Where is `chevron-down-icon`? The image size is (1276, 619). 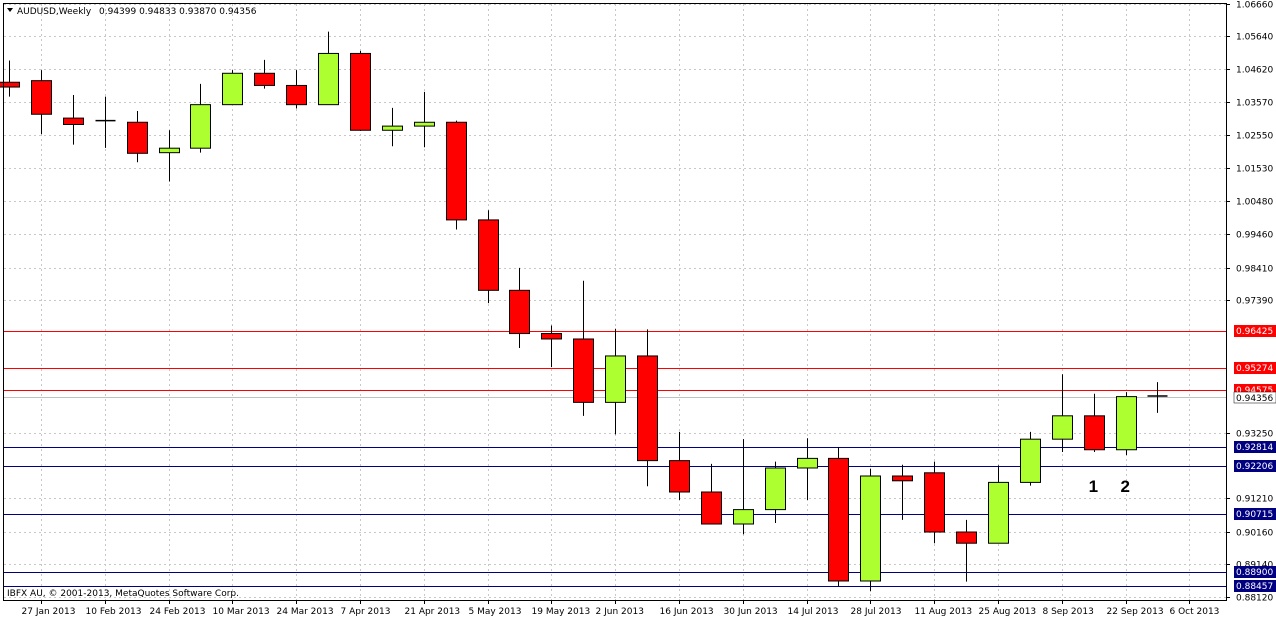 chevron-down-icon is located at coordinates (10, 10).